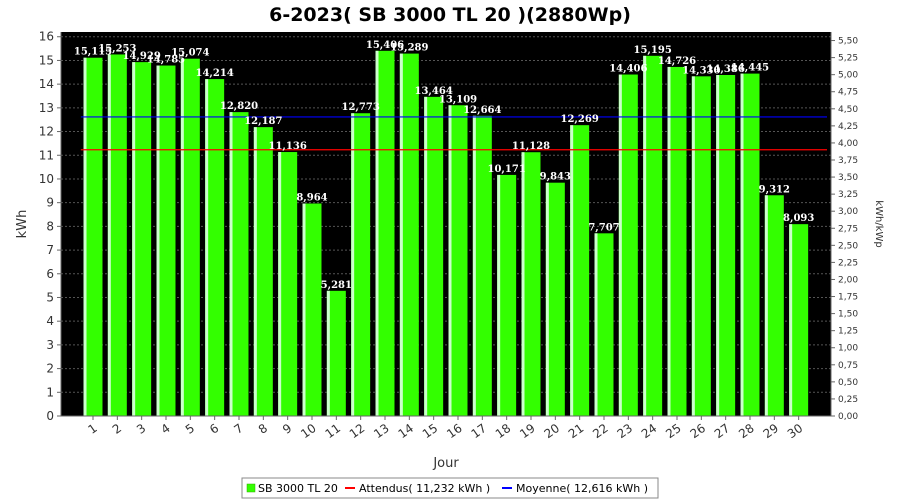  Describe the element at coordinates (142, 56) in the screenshot. I see `bar-value-label: 14,929` at that location.